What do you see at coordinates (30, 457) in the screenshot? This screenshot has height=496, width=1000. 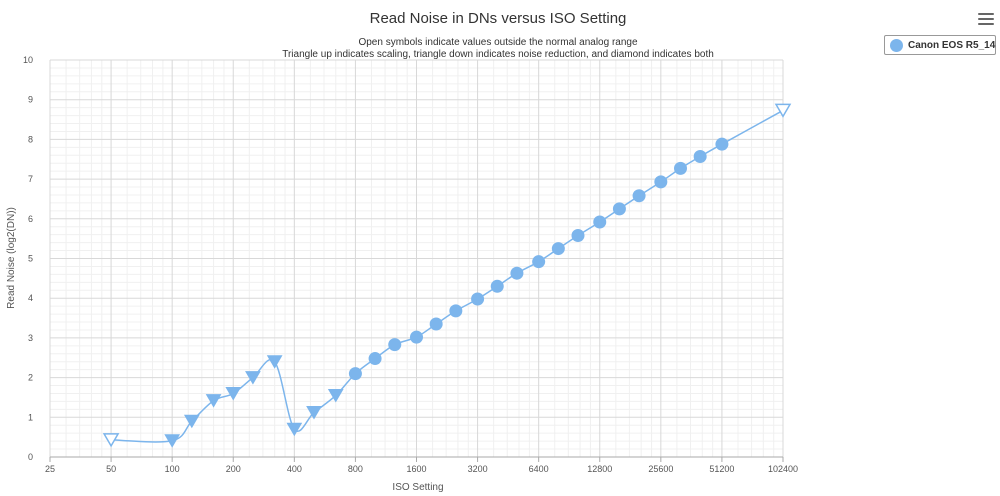 I see `y-tick-label: 0` at bounding box center [30, 457].